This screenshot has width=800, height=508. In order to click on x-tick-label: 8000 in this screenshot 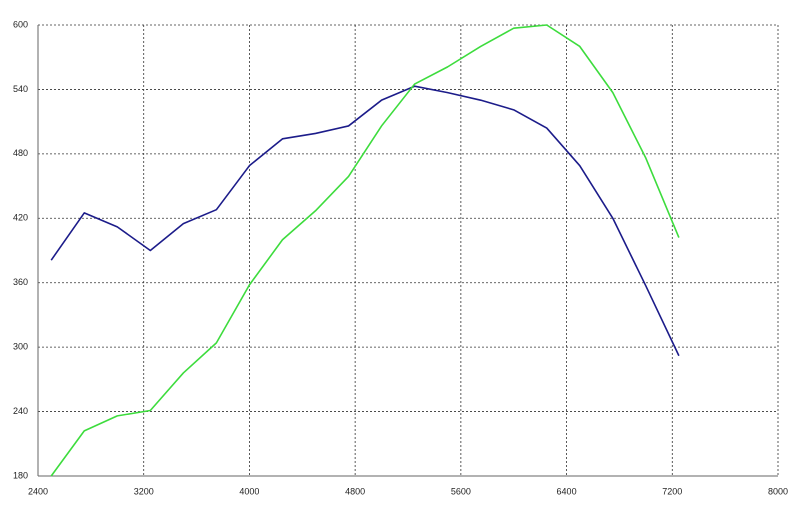, I will do `click(778, 491)`.